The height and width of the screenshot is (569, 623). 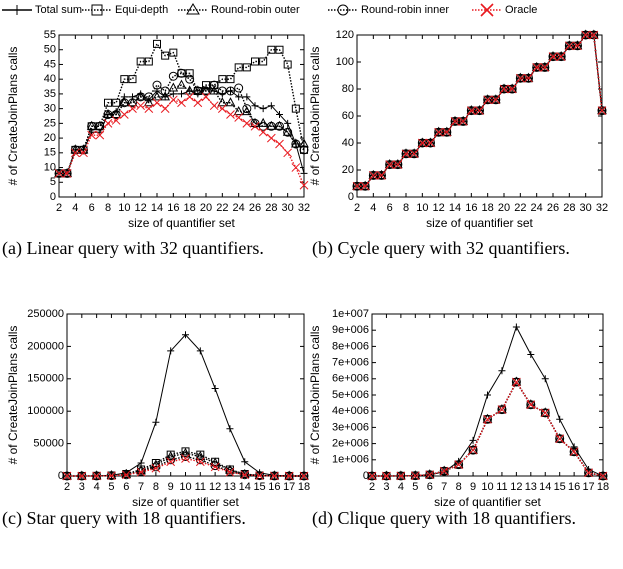 What do you see at coordinates (444, 518) in the screenshot?
I see `caption: (d) Clique query with 18 quantifiers.` at bounding box center [444, 518].